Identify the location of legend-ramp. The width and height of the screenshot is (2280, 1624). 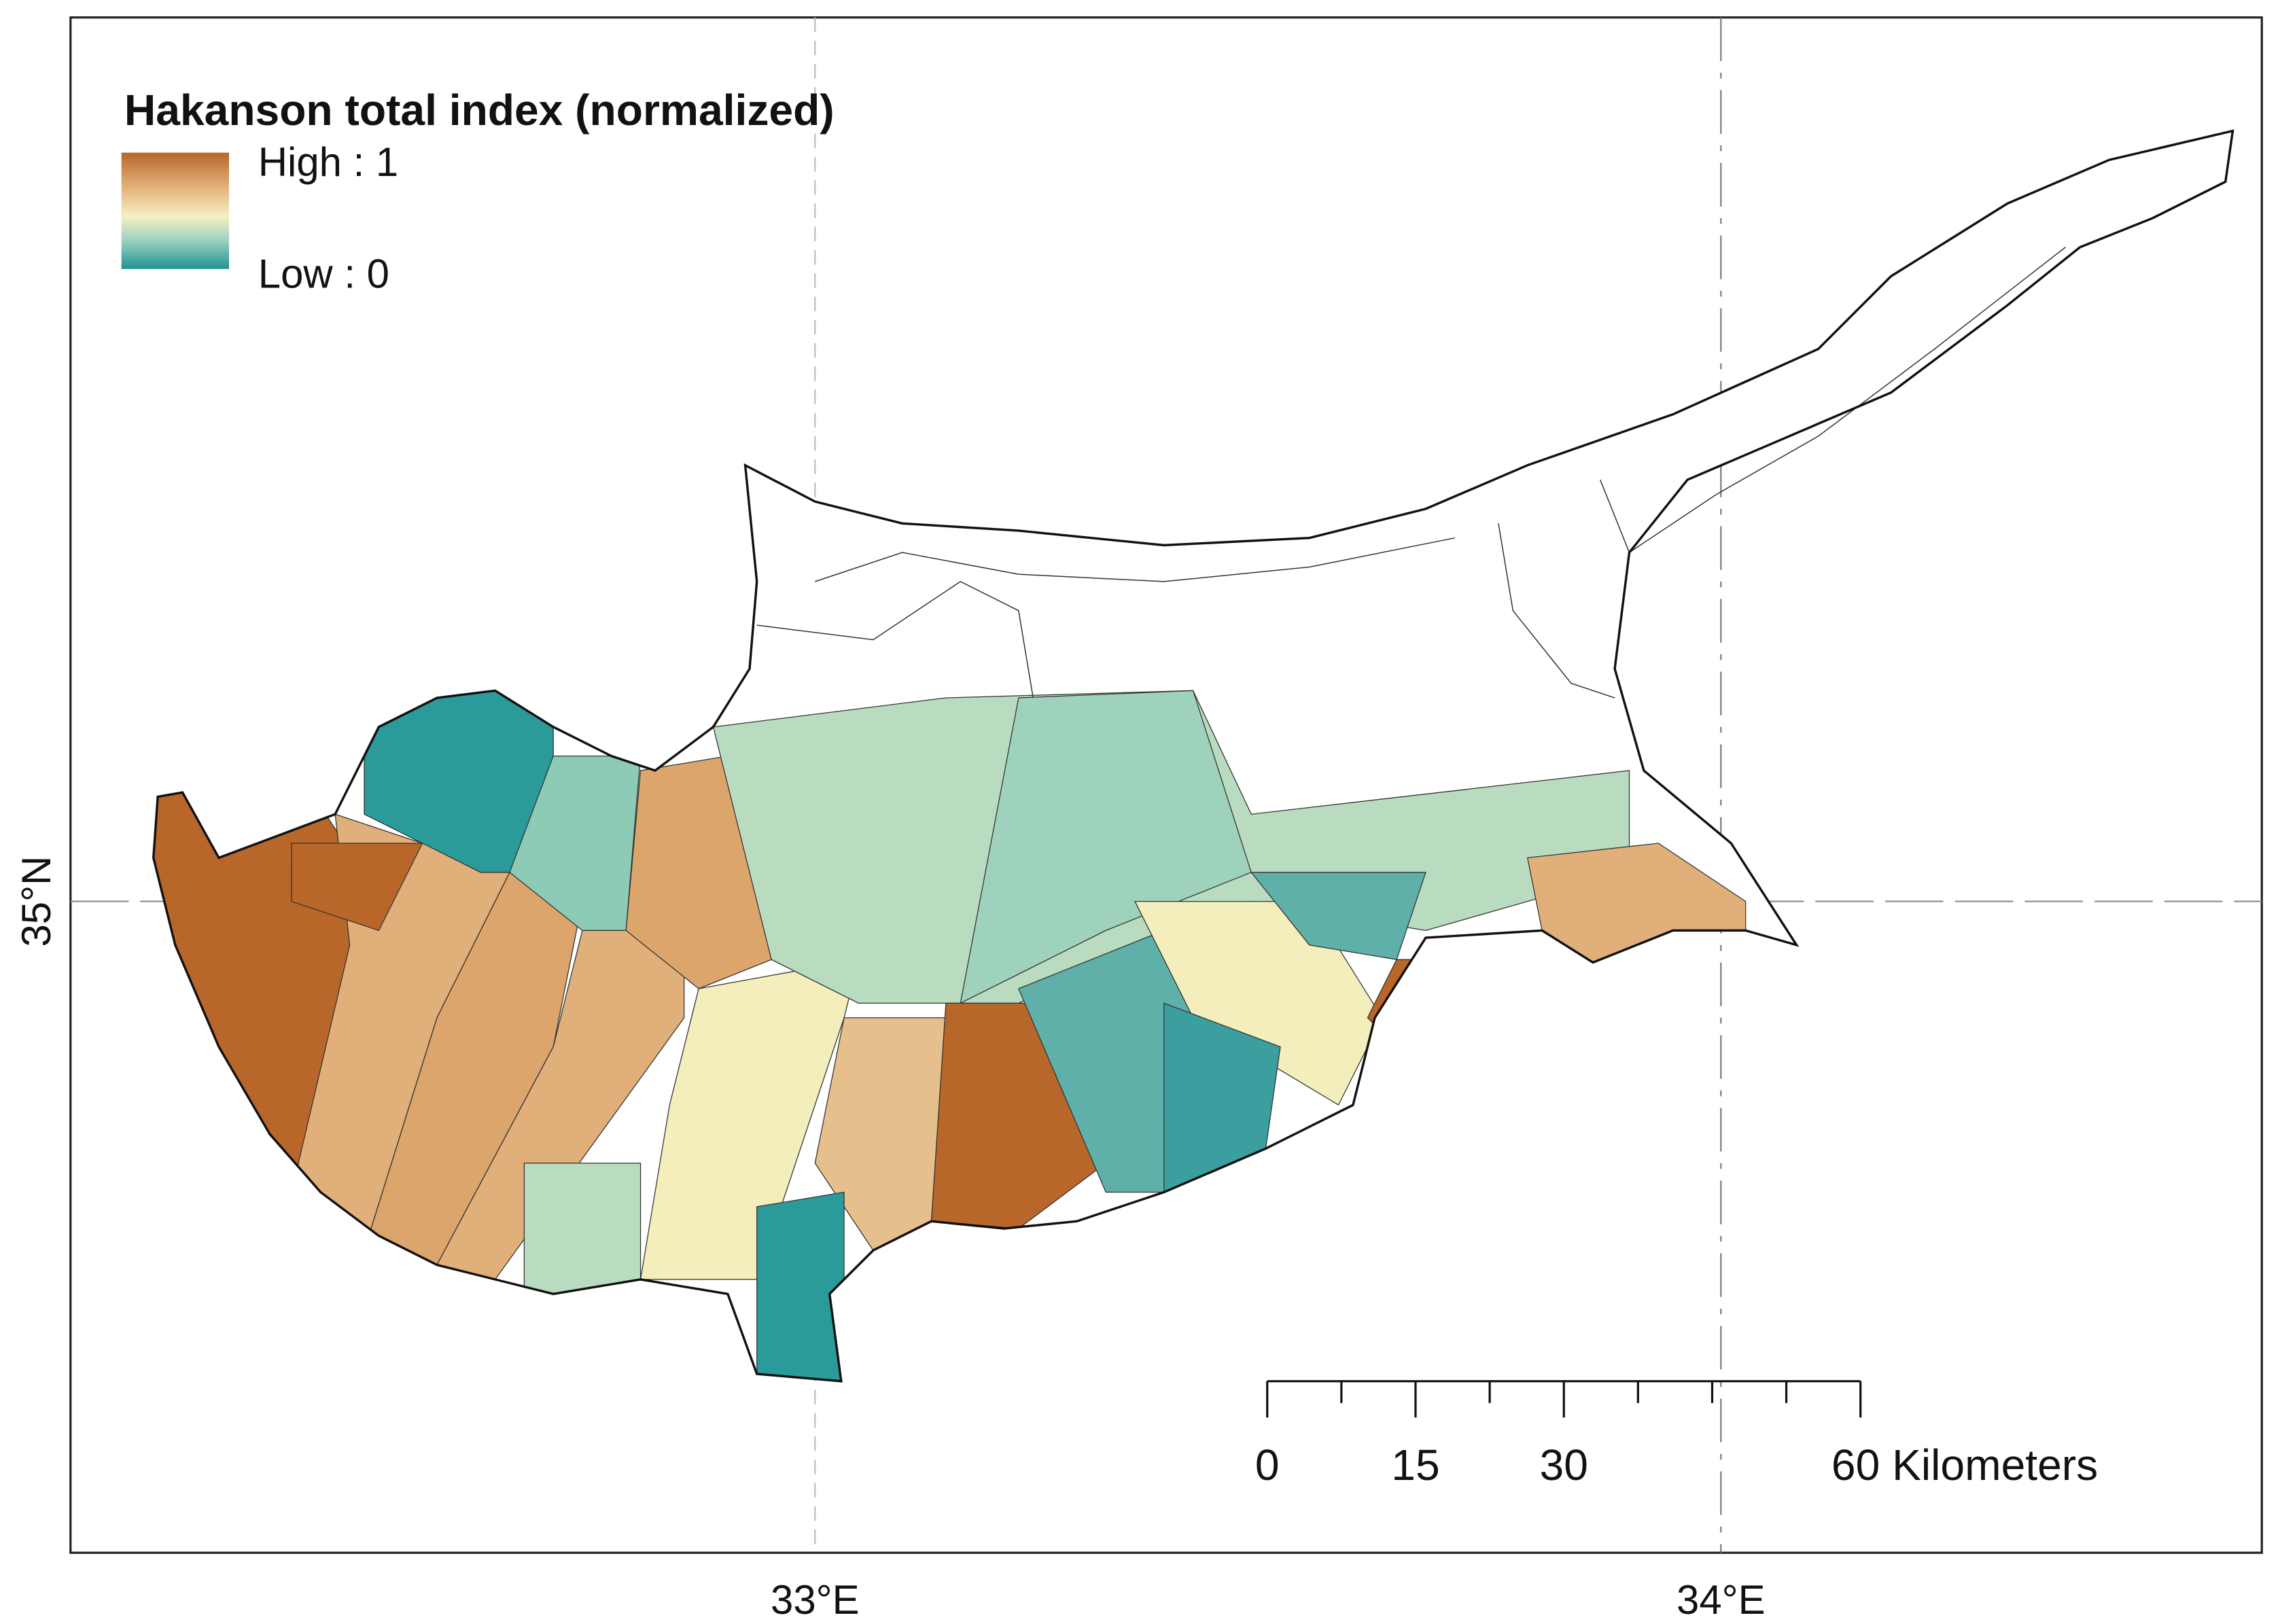
(175, 210).